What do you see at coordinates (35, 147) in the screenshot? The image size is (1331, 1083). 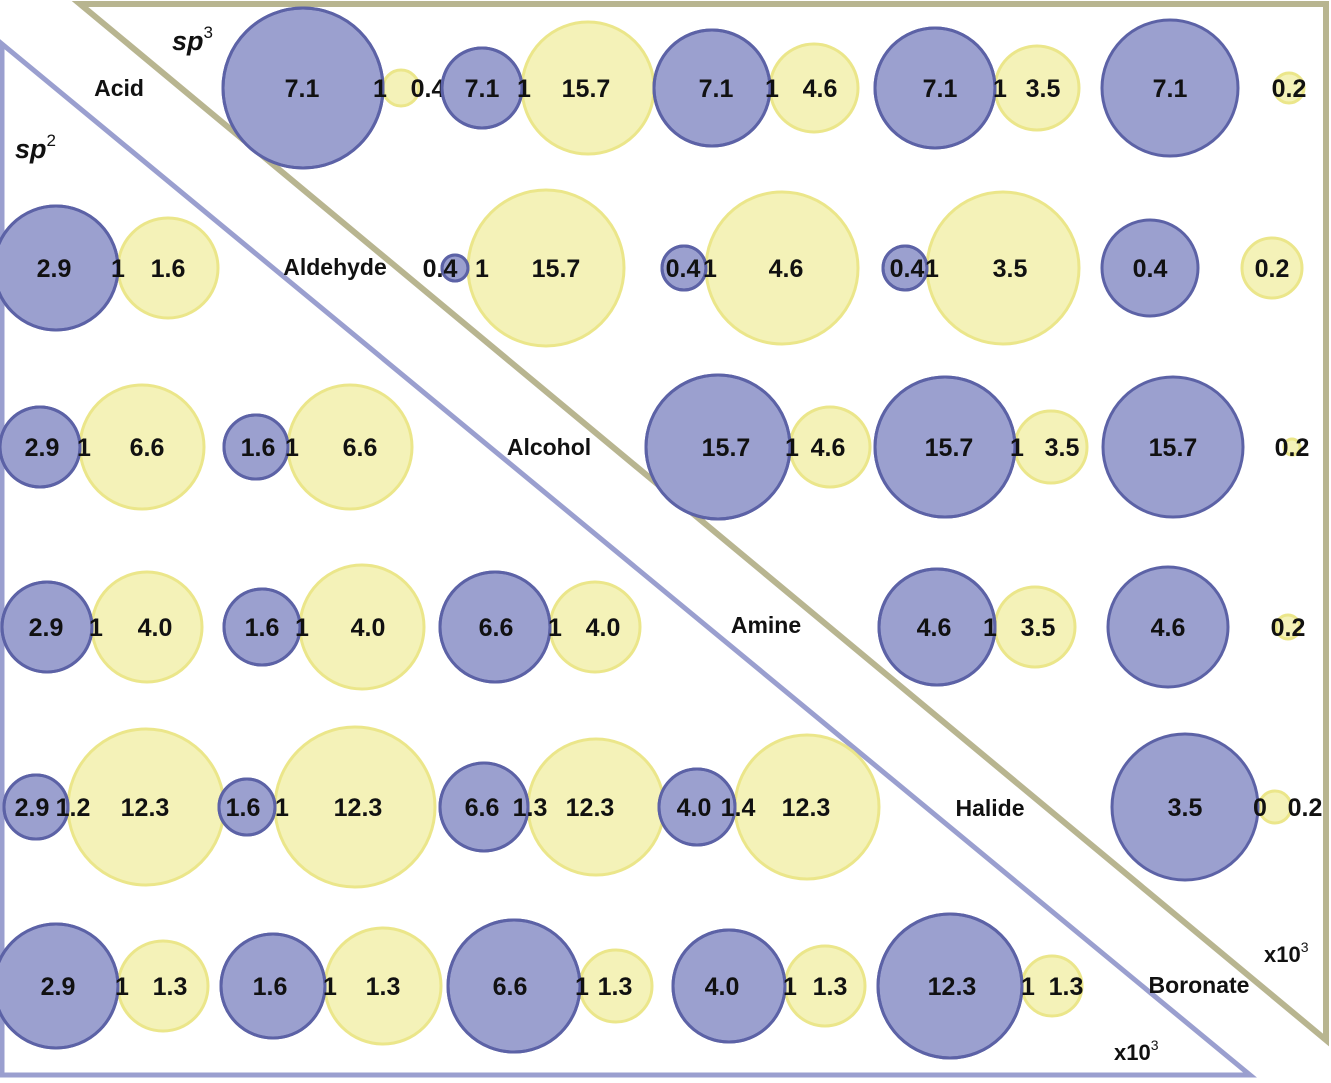 I see `sp2-region-label: sp2` at bounding box center [35, 147].